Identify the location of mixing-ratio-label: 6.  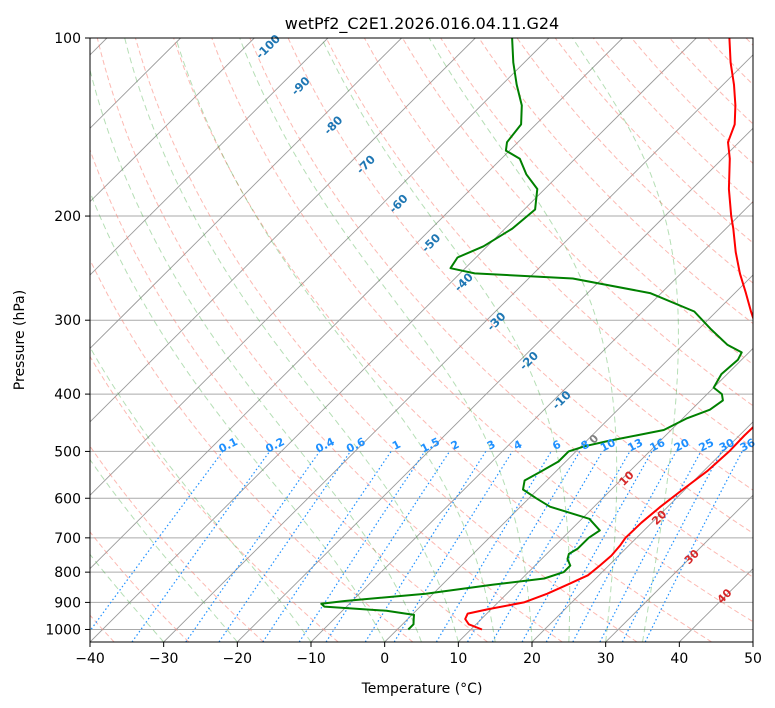
(556, 445).